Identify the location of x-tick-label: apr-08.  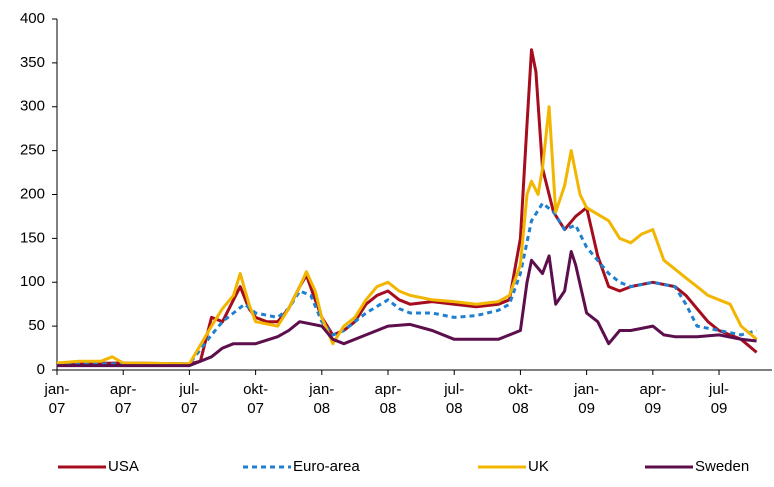
(388, 399).